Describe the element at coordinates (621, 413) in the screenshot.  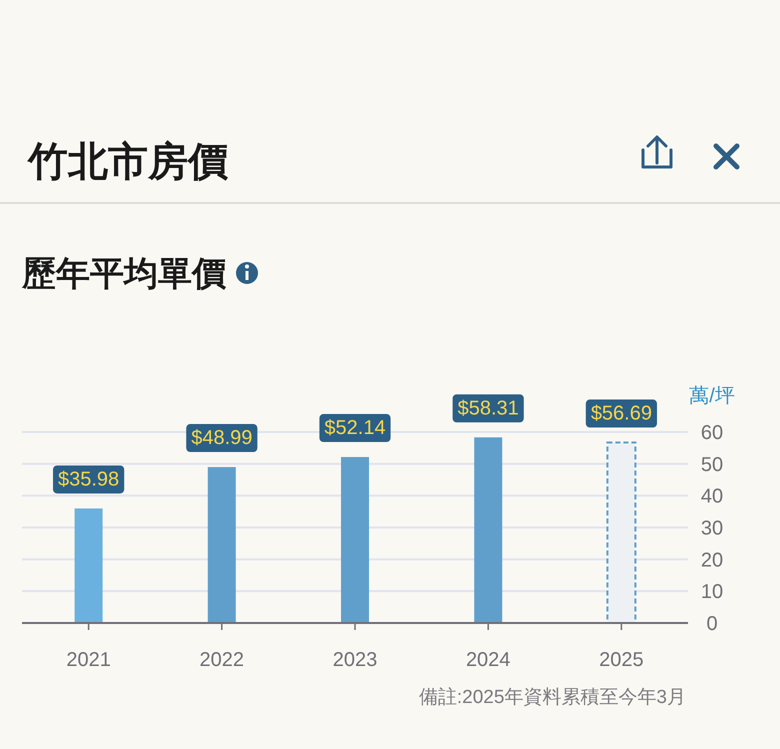
I see `data-label: $56.69` at that location.